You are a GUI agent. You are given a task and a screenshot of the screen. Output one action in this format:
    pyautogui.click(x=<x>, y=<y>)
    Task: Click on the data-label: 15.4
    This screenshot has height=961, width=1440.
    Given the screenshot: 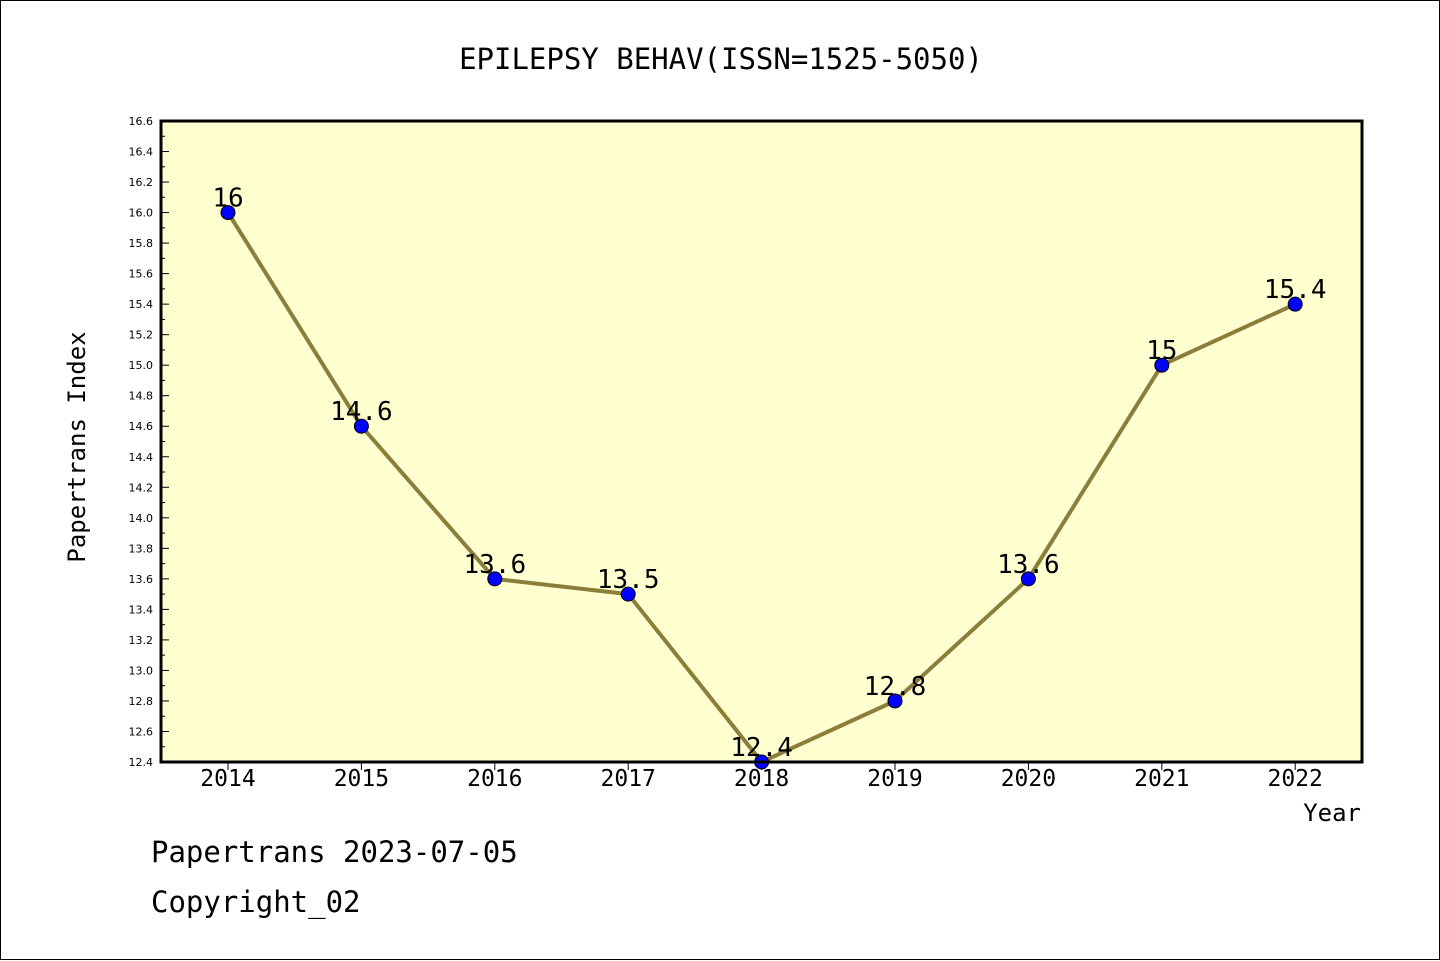 What is the action you would take?
    pyautogui.click(x=1295, y=290)
    